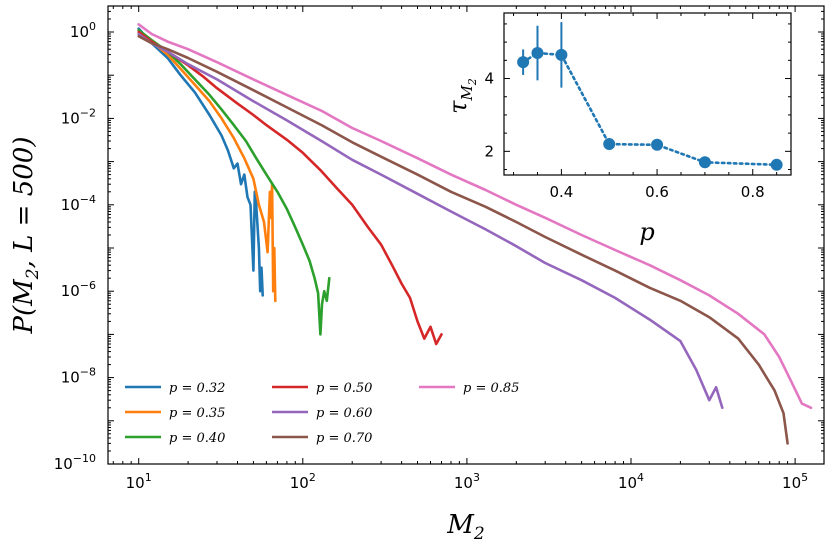 The height and width of the screenshot is (543, 830). I want to click on inset-y-tick-label: 4, so click(489, 79).